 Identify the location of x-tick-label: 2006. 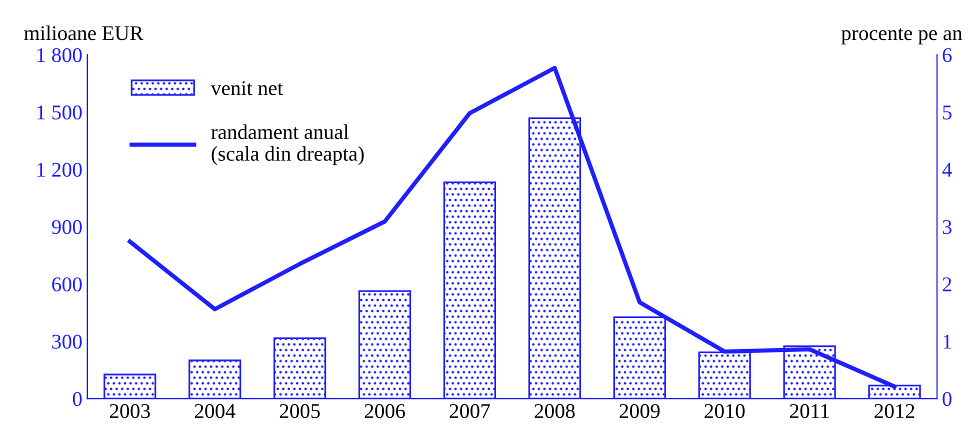
(384, 411).